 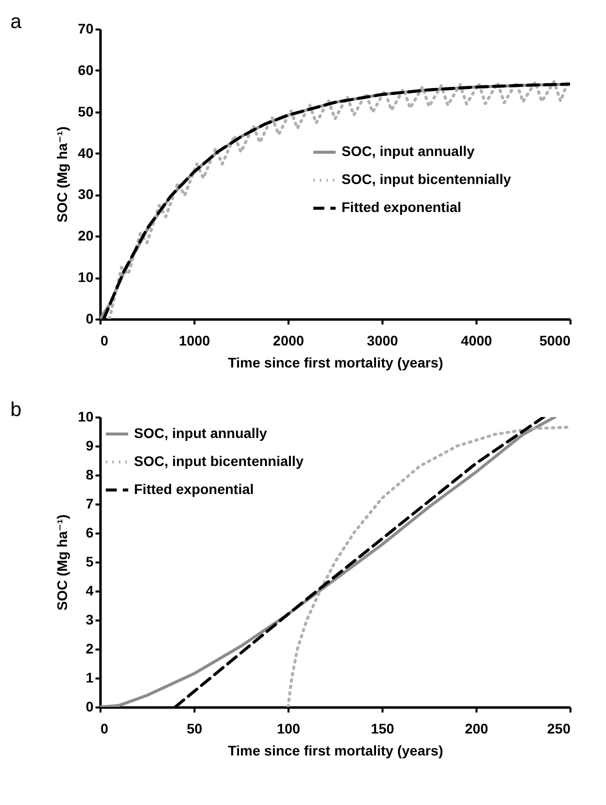 I want to click on y-tick-label: 30, so click(x=86, y=194).